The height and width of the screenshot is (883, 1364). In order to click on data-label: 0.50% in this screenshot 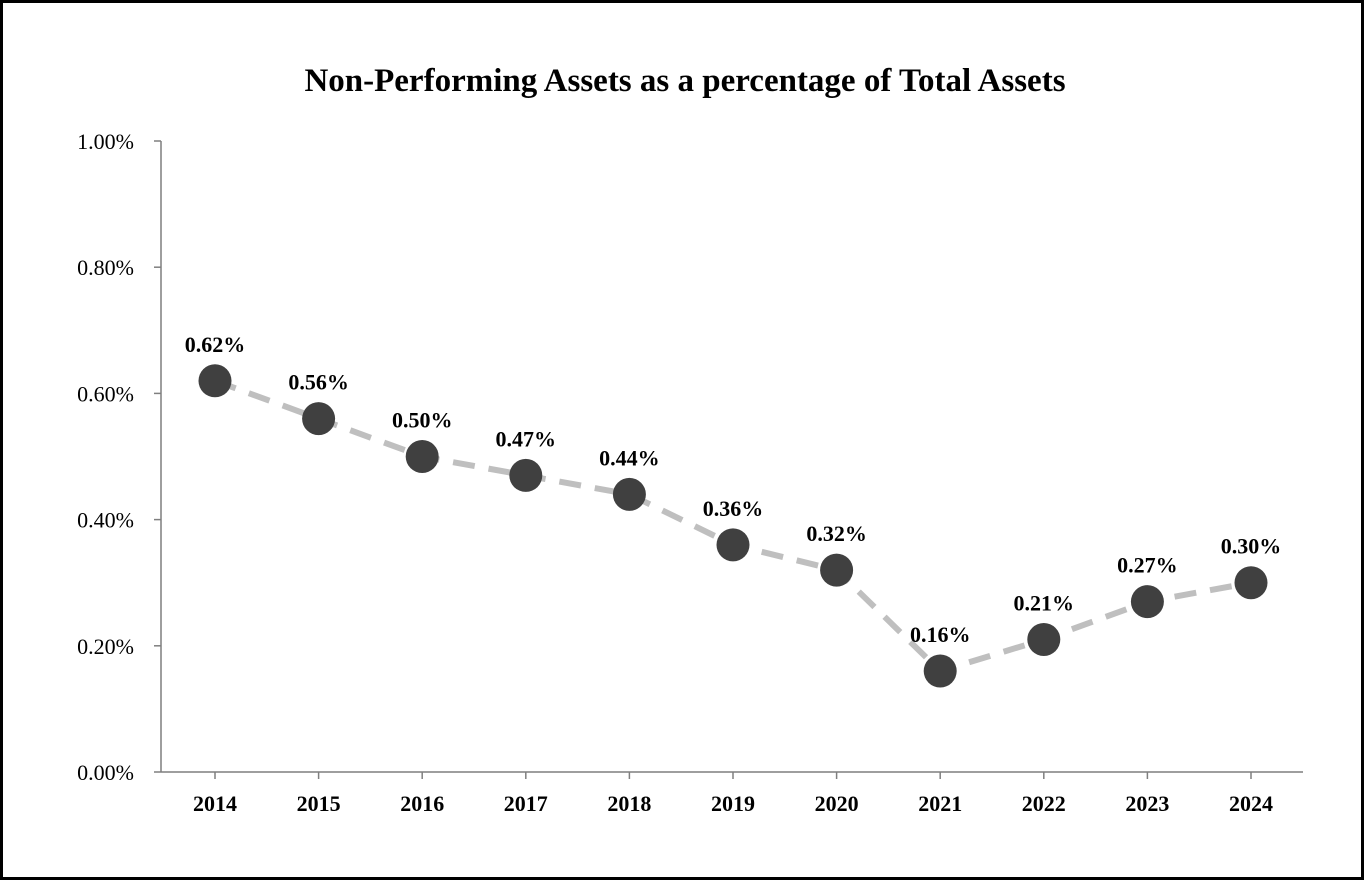, I will do `click(422, 420)`.